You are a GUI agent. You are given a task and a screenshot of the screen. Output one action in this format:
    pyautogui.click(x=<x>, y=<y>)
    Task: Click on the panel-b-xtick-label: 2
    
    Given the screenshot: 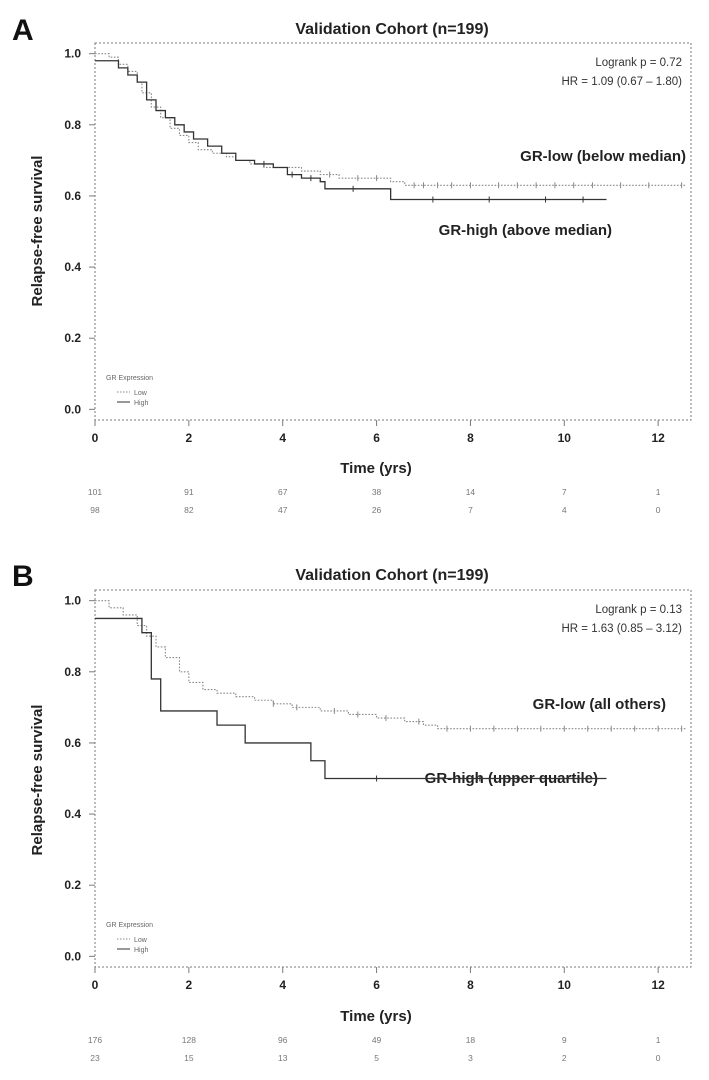 What is the action you would take?
    pyautogui.click(x=189, y=985)
    